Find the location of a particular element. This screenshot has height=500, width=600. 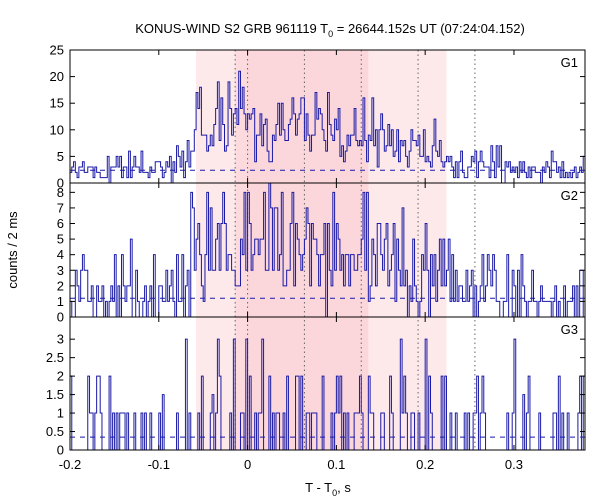

y-axis-title: counts / 2 ms is located at coordinates (12, 250).